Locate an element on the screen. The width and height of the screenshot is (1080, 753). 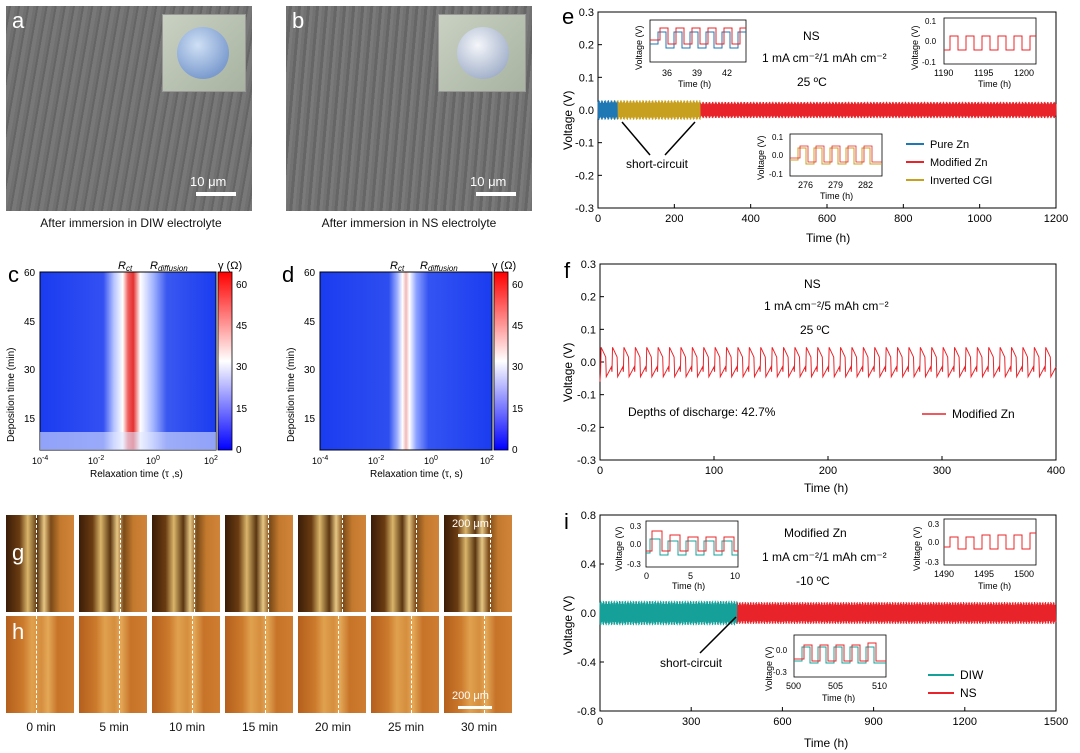
xtick-c-3: 10² is located at coordinates (211, 460).